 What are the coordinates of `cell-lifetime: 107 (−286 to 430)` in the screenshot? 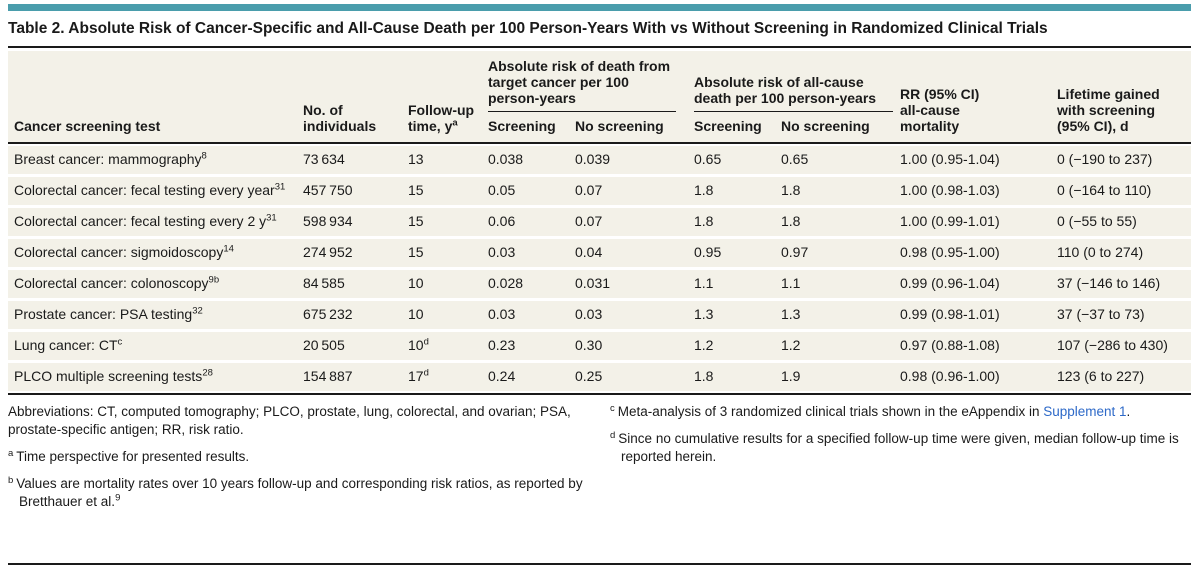 It's located at (1112, 345).